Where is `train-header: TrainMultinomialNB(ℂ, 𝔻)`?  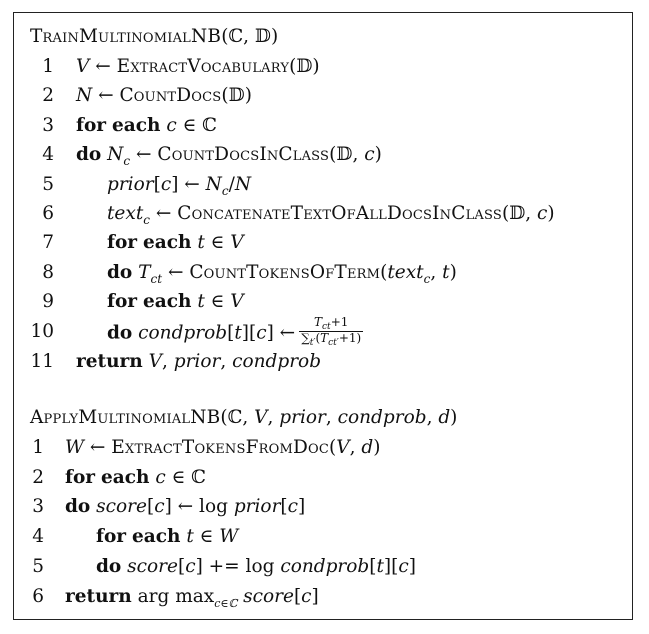
train-header: TrainMultinomialNB(ℂ, 𝔻) is located at coordinates (154, 36).